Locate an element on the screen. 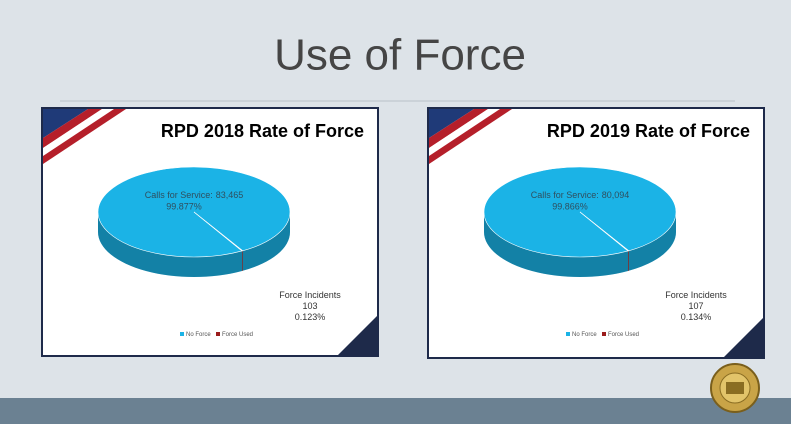 The height and width of the screenshot is (424, 791). data-label-box: Force Incidents 103 0.123% is located at coordinates (310, 306).